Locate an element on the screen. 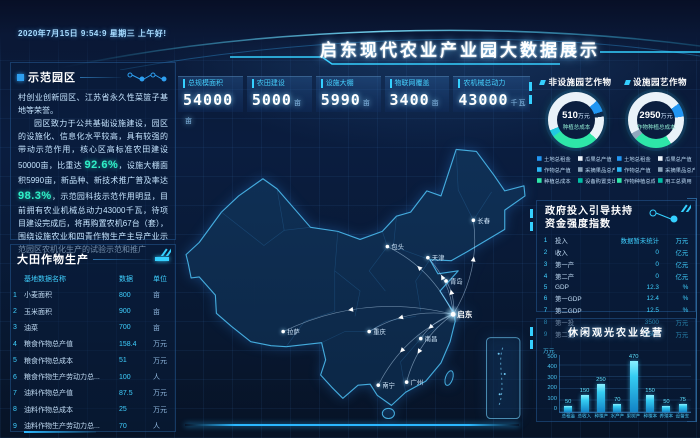 Image resolution: width=700 pixels, height=438 pixels. table-row: 7 第二GDP 12.5% is located at coordinates (616, 311).